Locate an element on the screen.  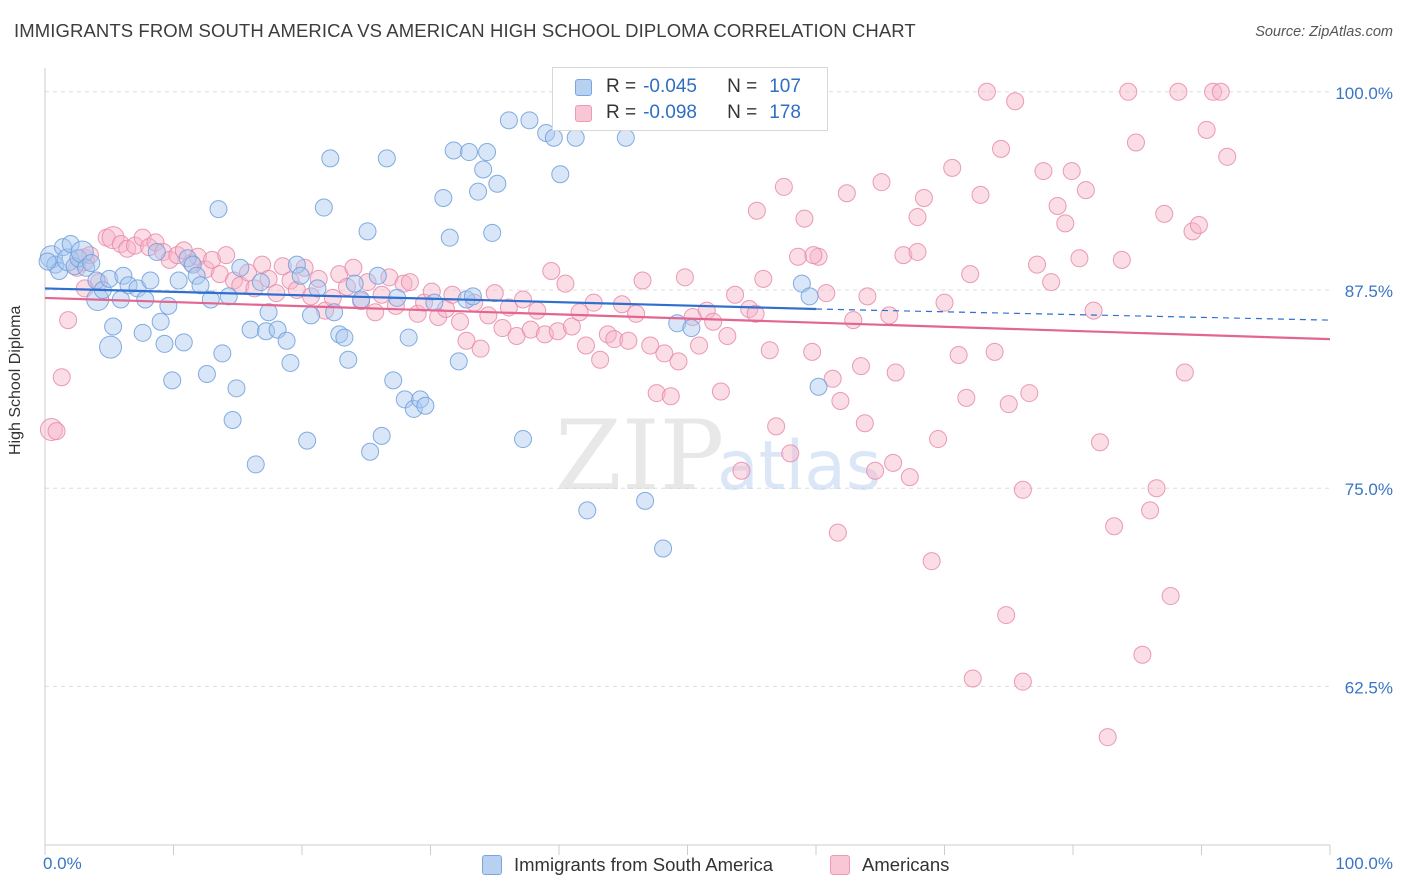
legend-item-immigrants: Immigrants from South America is located at coordinates (627, 865).